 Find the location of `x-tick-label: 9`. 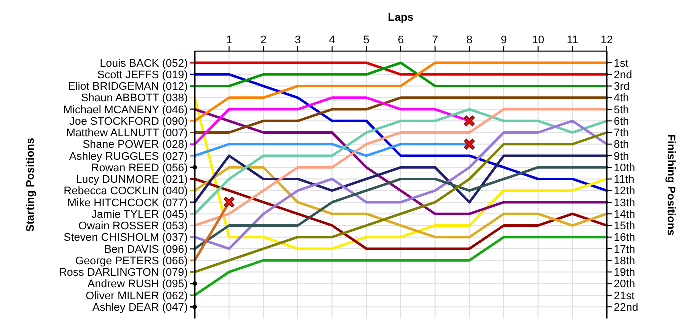

x-tick-label: 9 is located at coordinates (504, 40).